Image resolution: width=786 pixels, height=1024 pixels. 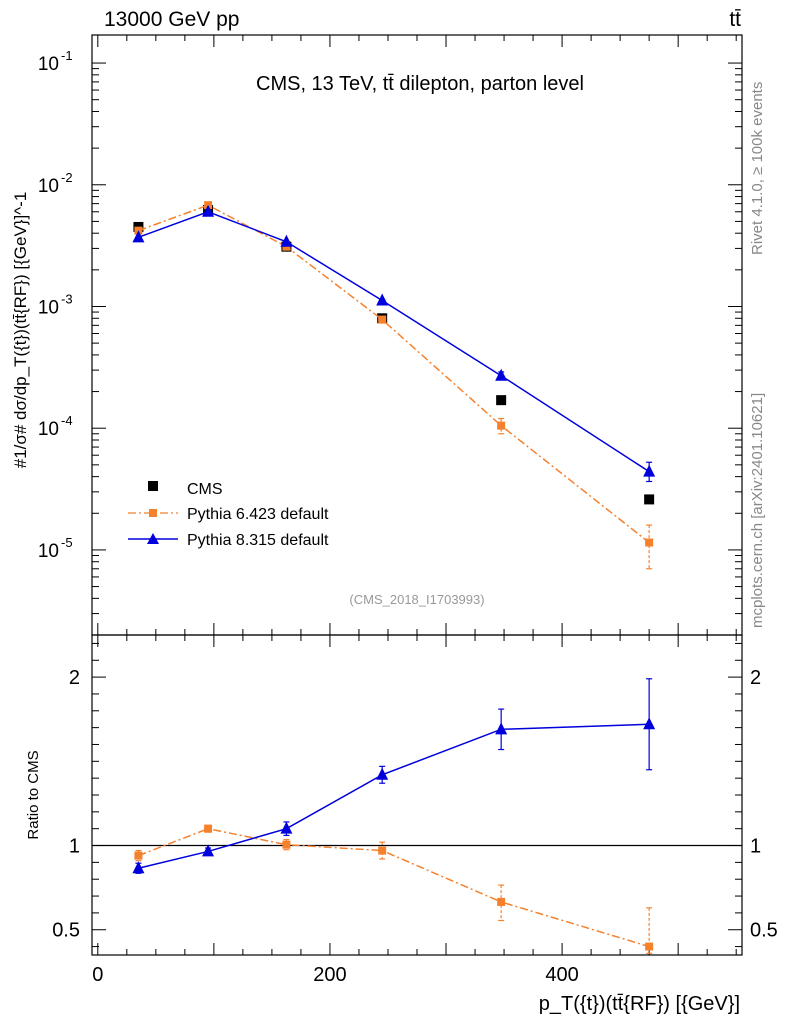 I want to click on ratio-y-tick-label-right: 2, so click(x=755, y=678).